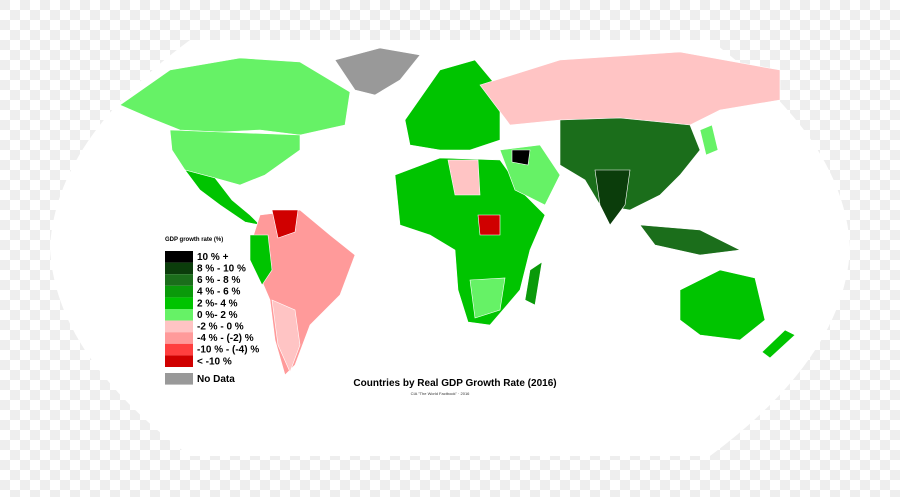  Describe the element at coordinates (218, 292) in the screenshot. I see `legend-label: 4 % - 6 %` at that location.